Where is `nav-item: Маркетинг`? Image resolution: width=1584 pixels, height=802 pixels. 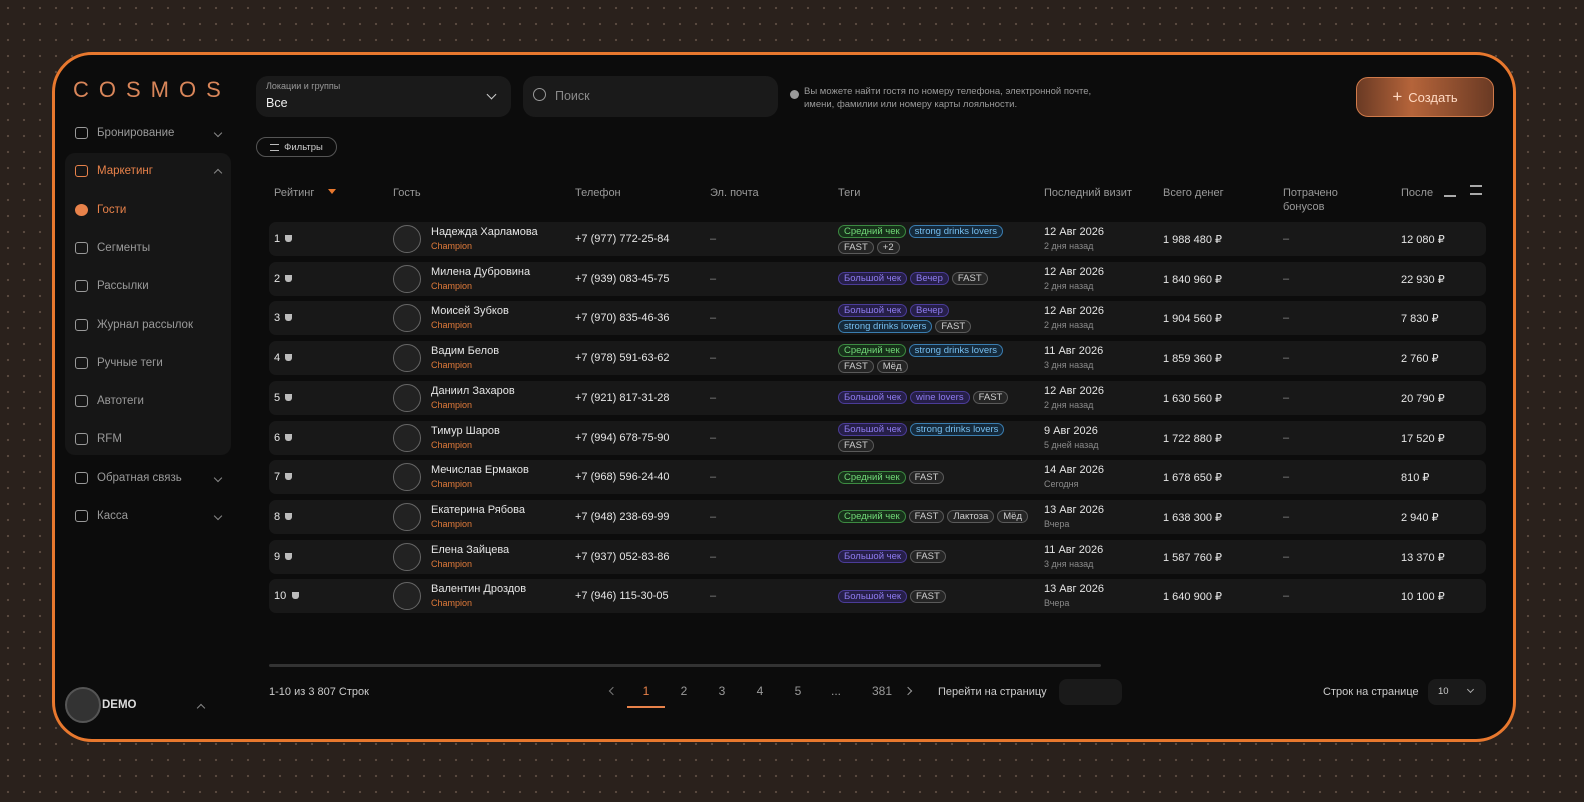
nav-item: Маркетинг is located at coordinates (148, 171).